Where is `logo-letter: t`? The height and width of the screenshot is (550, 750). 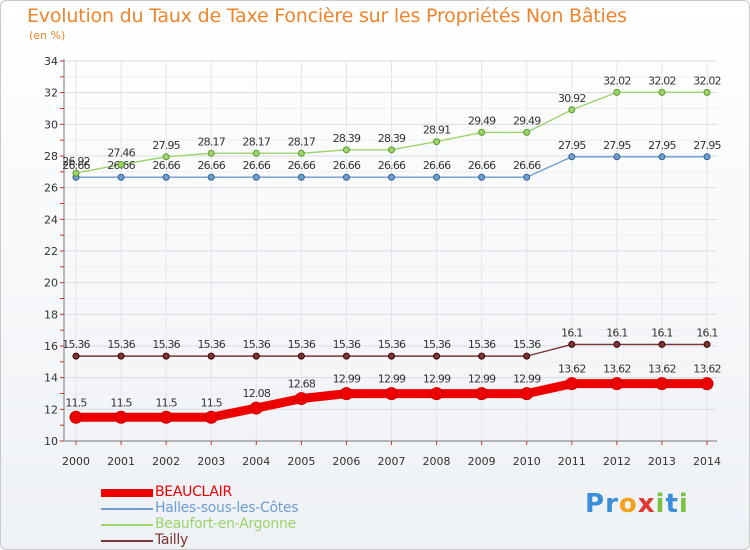
logo-letter: t is located at coordinates (672, 504).